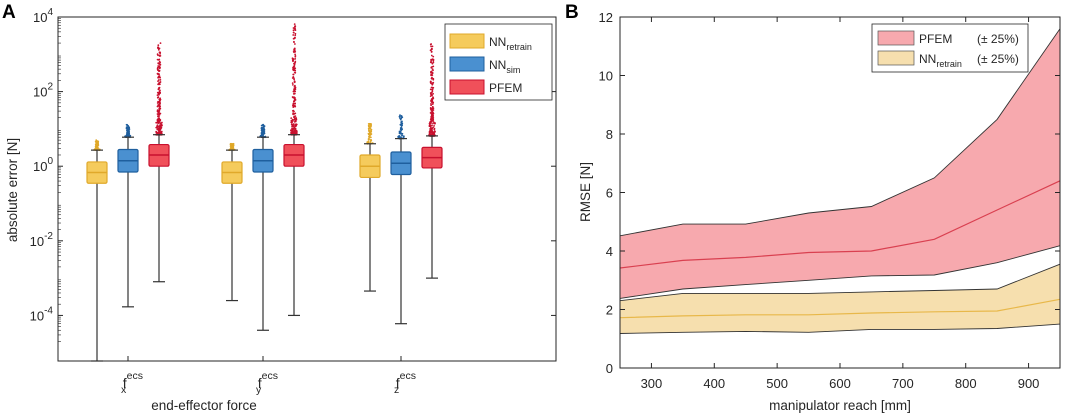 The width and height of the screenshot is (1065, 417). Describe the element at coordinates (950, 48) in the screenshot. I see `panel-b-legend: PFEM (± 25%) NNretrain (± 25%)` at that location.